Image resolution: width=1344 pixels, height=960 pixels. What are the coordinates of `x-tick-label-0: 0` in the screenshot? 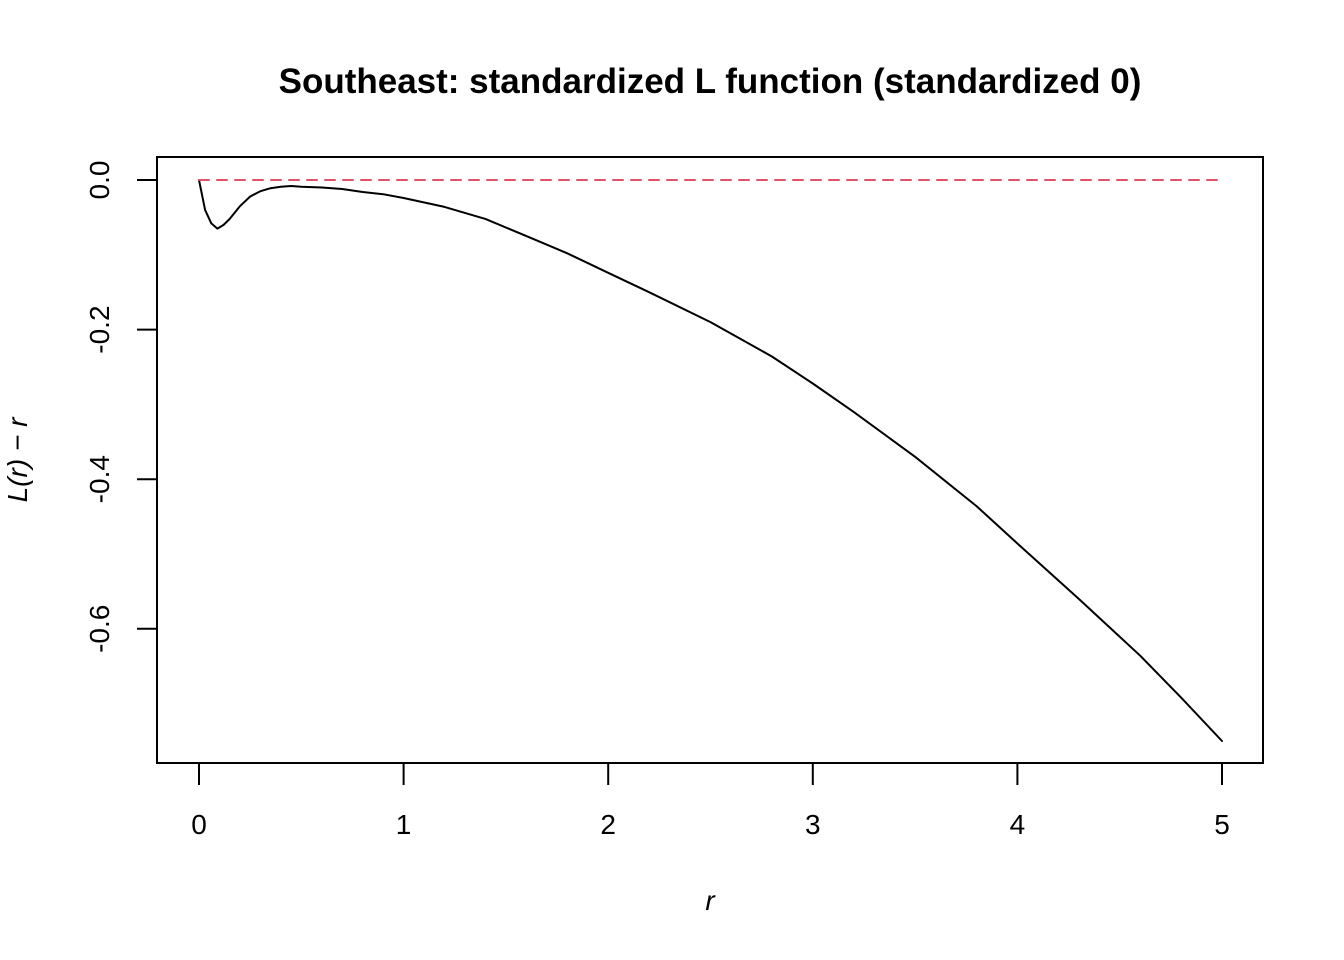 It's located at (199, 824).